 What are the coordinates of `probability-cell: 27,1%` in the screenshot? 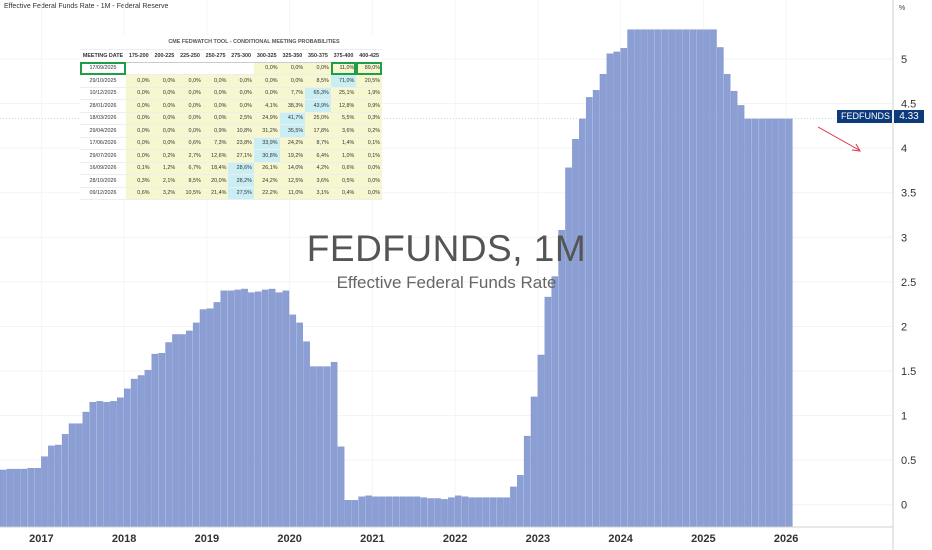 It's located at (241, 156).